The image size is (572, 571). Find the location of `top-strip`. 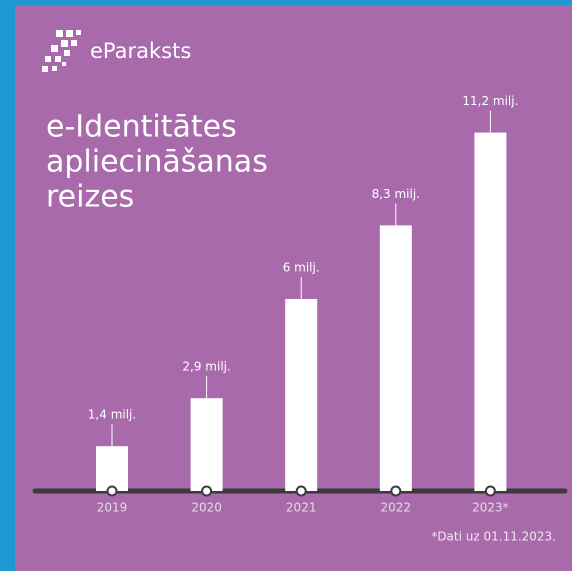

top-strip is located at coordinates (286, 2).